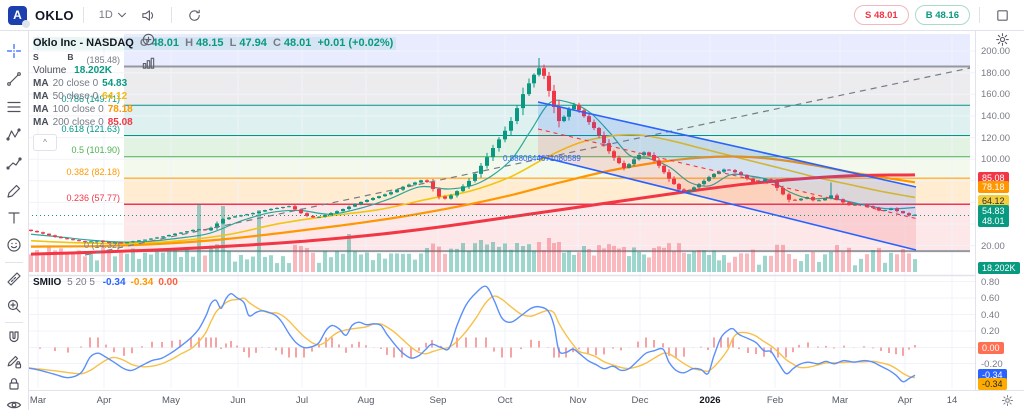 This screenshot has width=1024, height=410. I want to click on price-tick-label: 160.00, so click(996, 95).